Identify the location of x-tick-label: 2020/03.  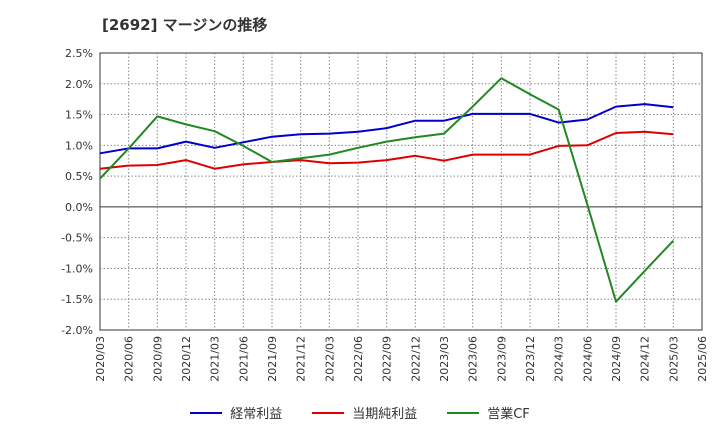
(100, 359).